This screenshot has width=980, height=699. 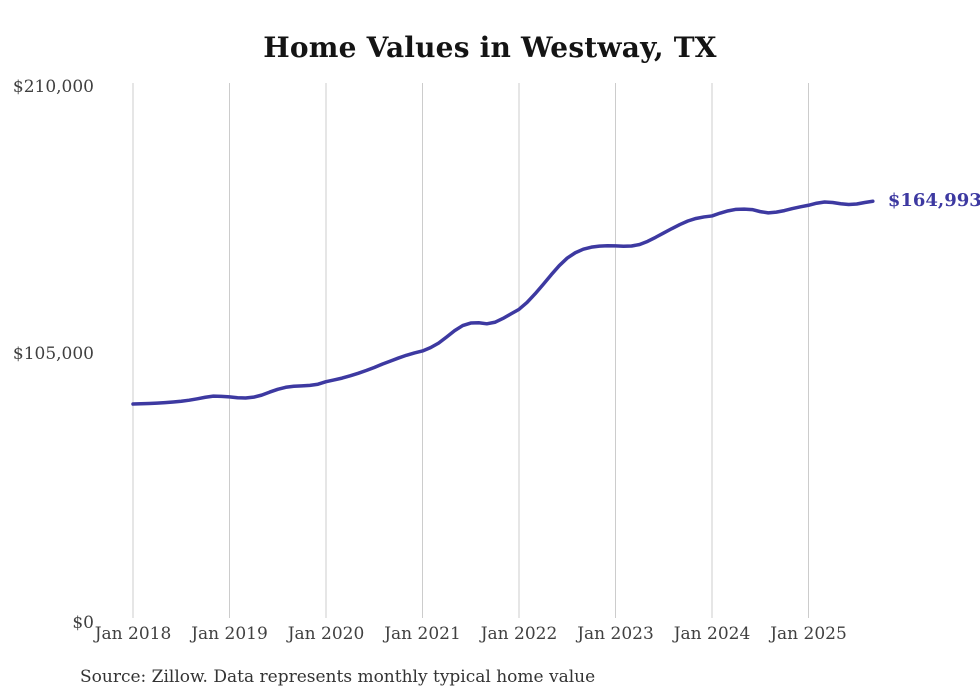 I want to click on x-tick-label-2022: Jan 2022, so click(x=519, y=634).